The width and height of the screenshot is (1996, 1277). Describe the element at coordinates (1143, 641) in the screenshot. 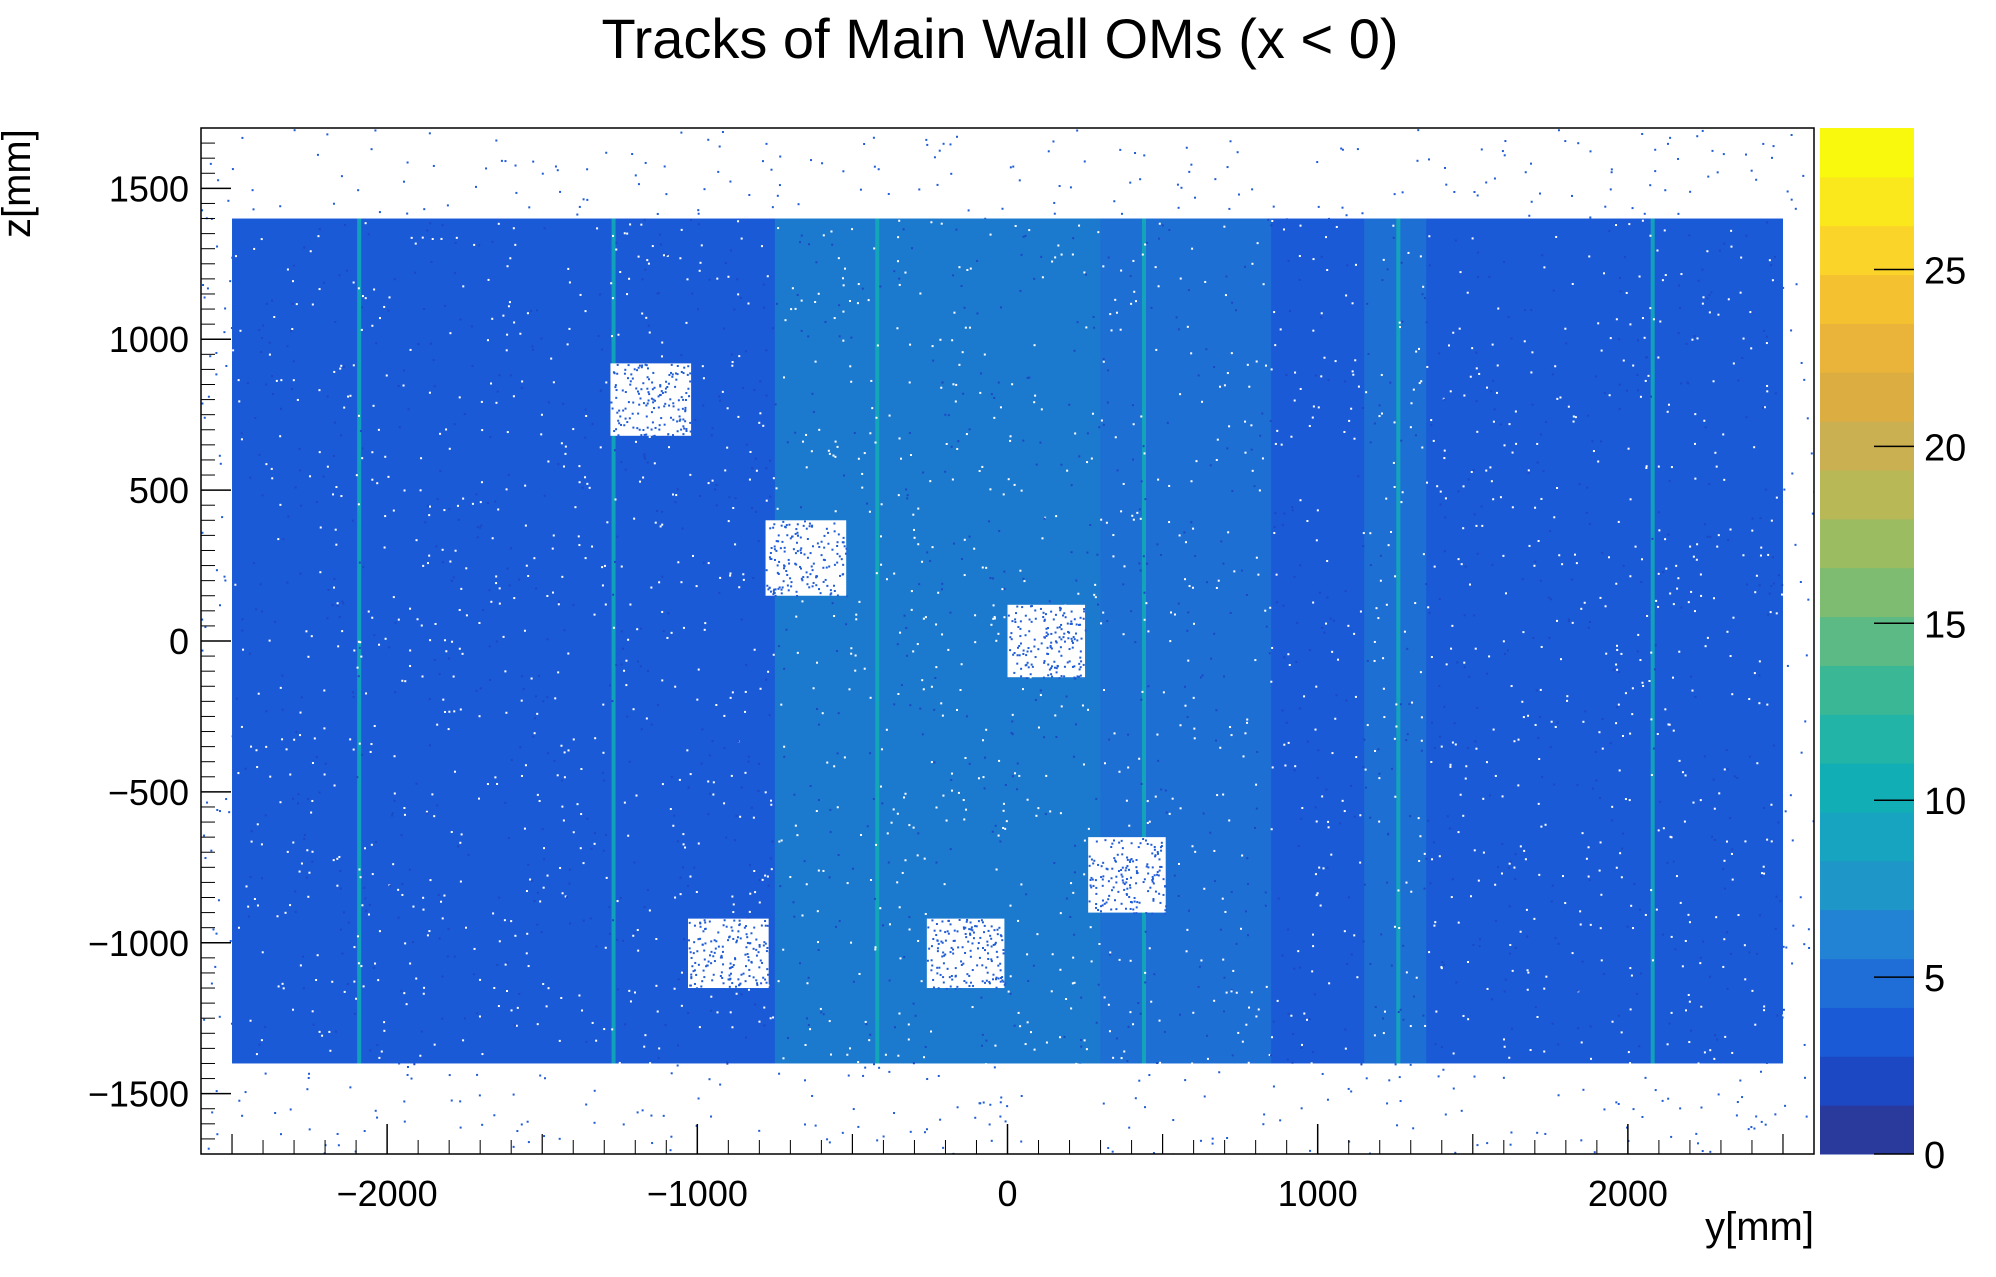

I see `bright-line` at that location.